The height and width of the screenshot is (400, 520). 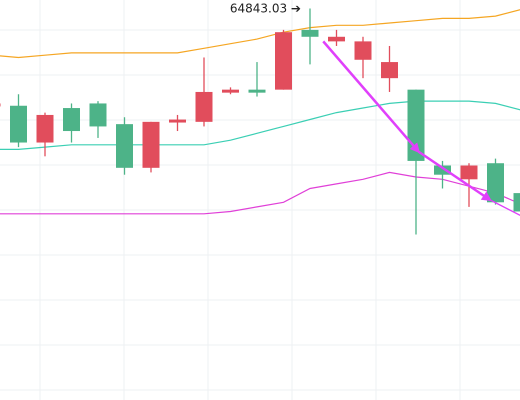 What do you see at coordinates (260, 193) in the screenshot?
I see `lower-band-line` at bounding box center [260, 193].